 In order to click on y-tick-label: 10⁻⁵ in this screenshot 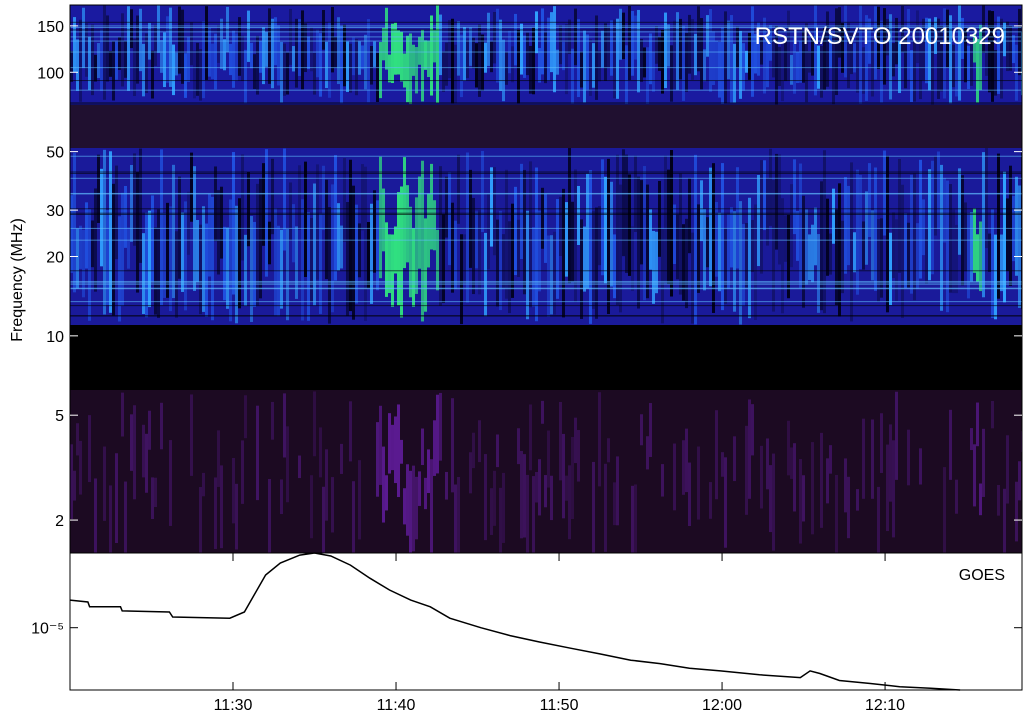, I will do `click(47, 629)`.